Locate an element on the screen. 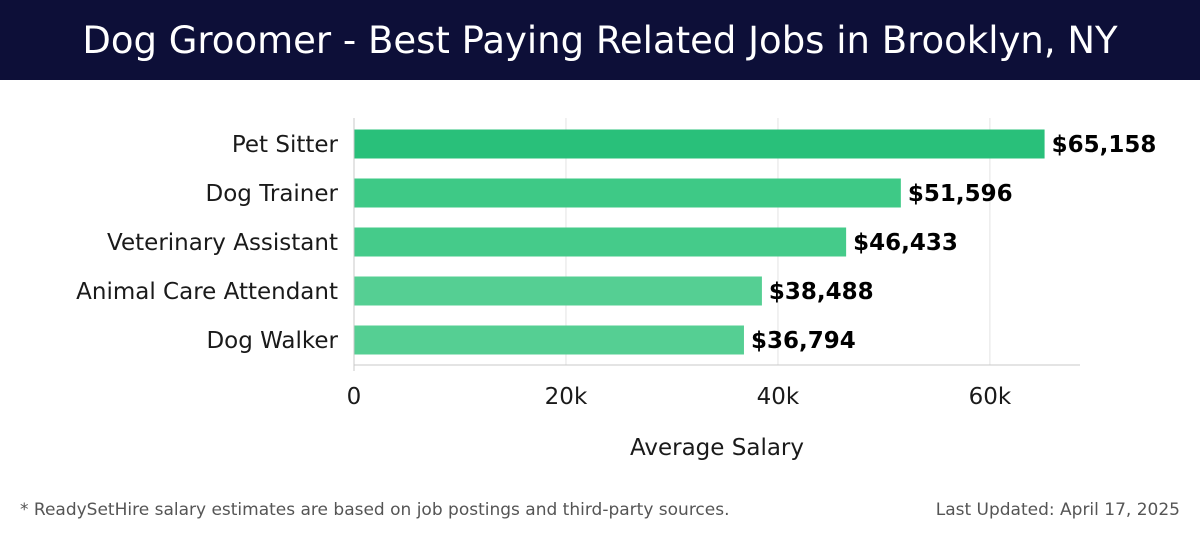 Image resolution: width=1200 pixels, height=540 pixels. value-label: $65,158 is located at coordinates (1104, 145).